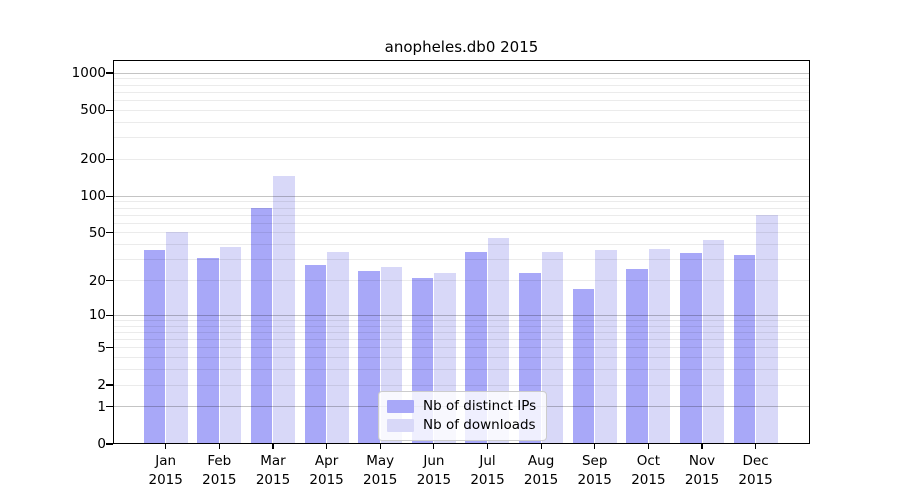 This screenshot has height=500, width=900. I want to click on bar-may-distinct-ips, so click(369, 357).